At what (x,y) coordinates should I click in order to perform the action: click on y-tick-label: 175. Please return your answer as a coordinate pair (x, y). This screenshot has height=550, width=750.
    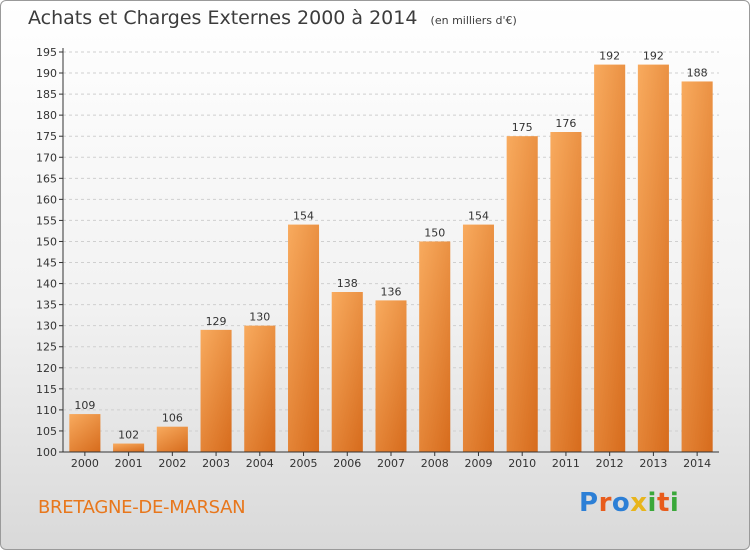
    Looking at the image, I should click on (46, 136).